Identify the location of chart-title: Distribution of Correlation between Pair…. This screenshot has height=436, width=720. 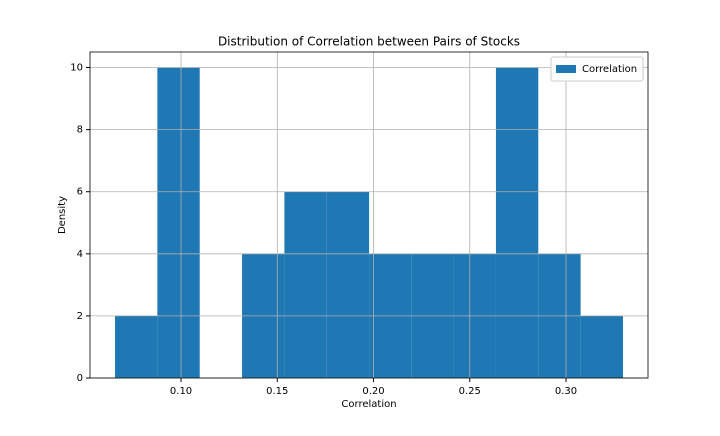
(369, 42).